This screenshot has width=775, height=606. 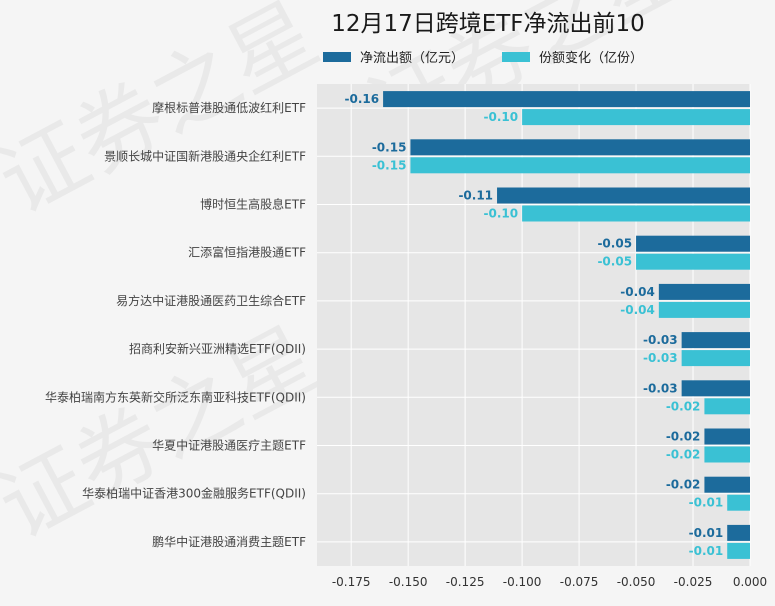 I want to click on category-label: 博时恒生高股息ETF, so click(x=253, y=204).